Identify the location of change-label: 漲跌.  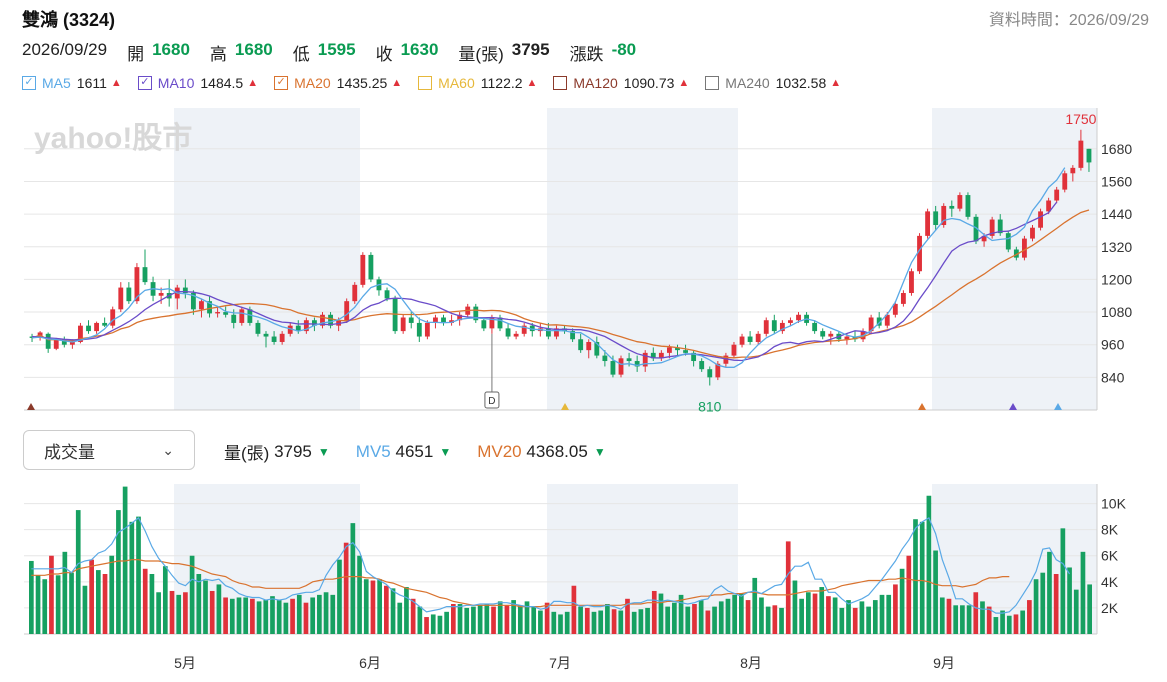
(586, 54).